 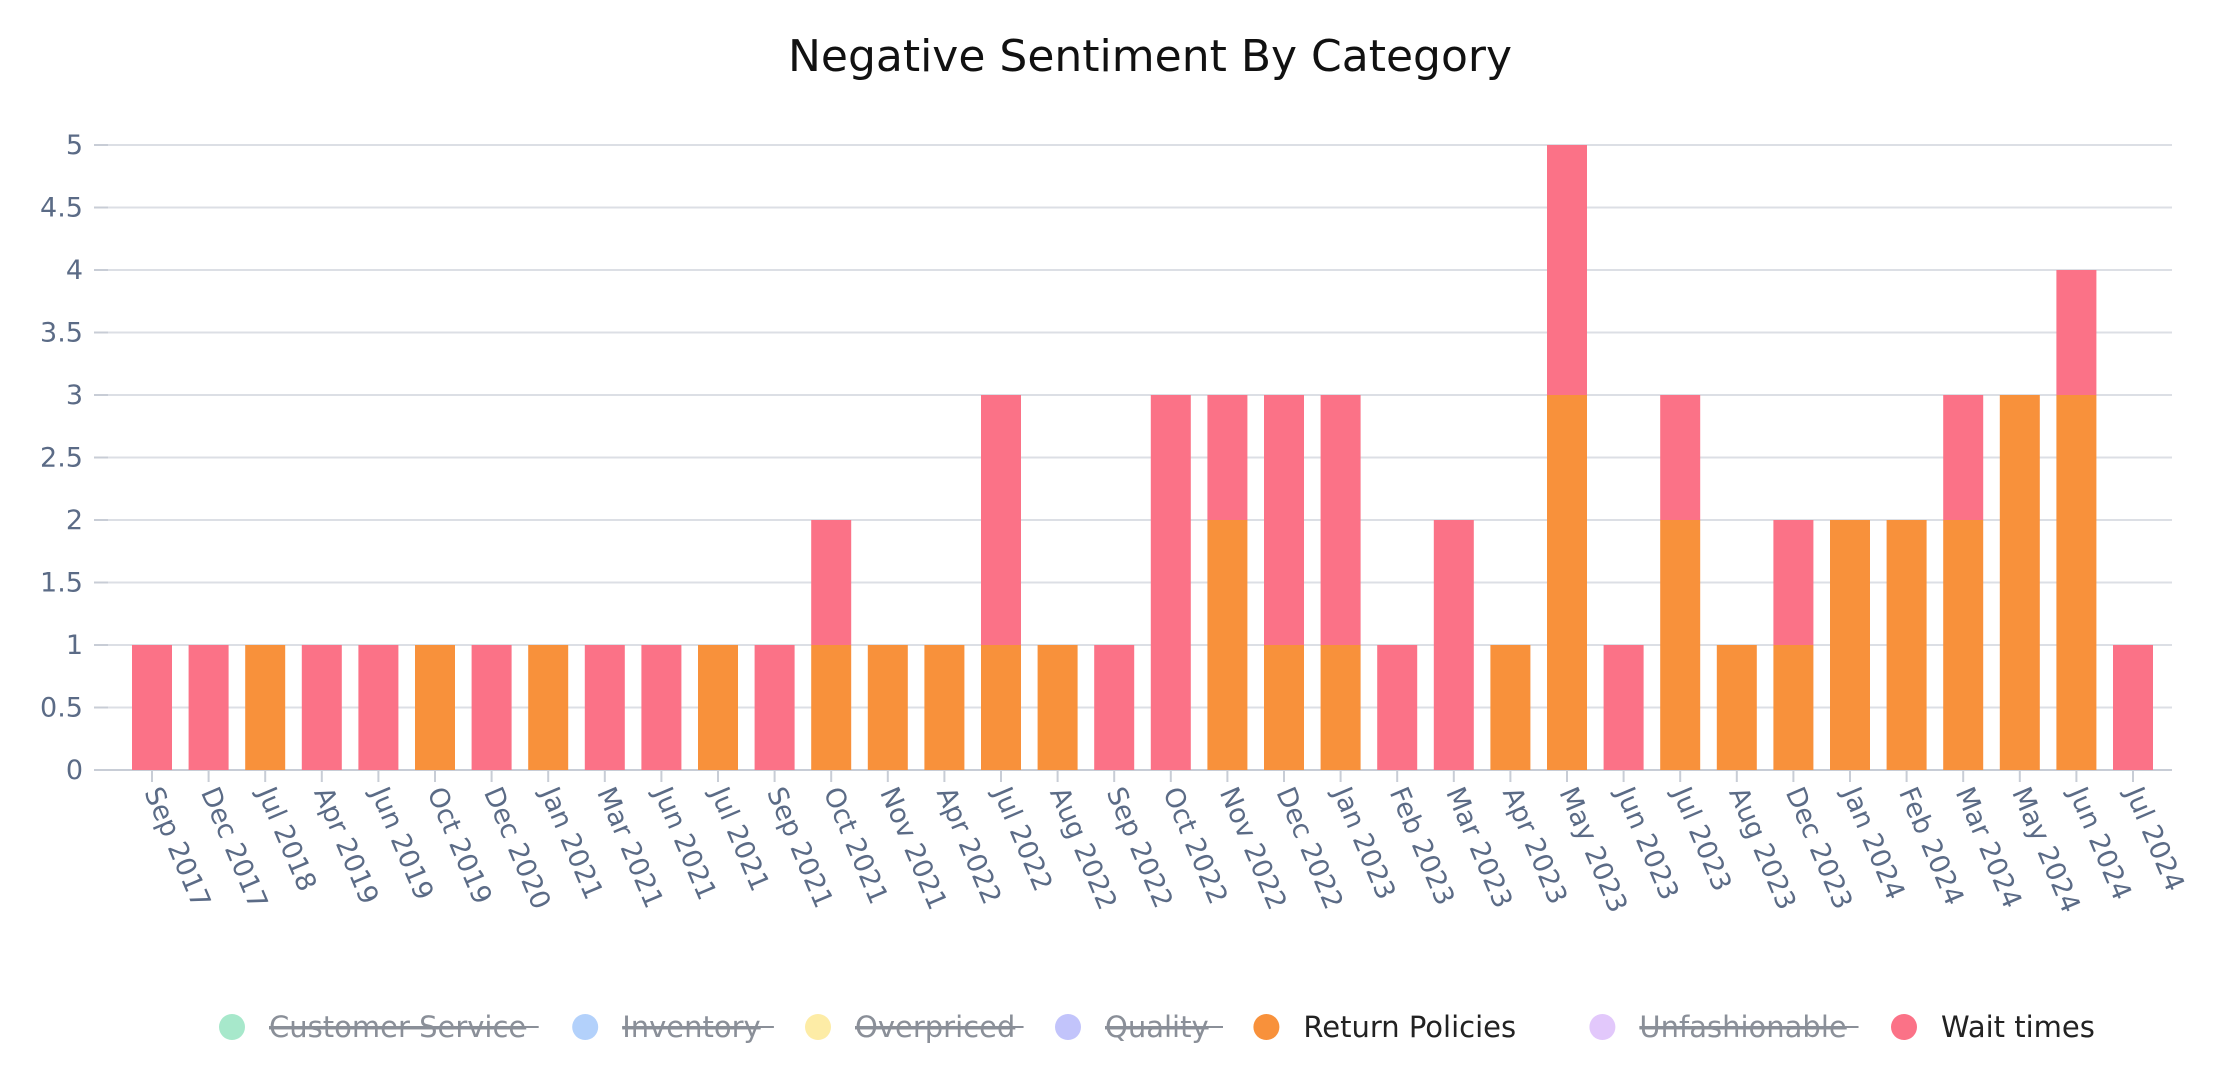 I want to click on y-tick-label: 3.5, so click(x=61, y=333).